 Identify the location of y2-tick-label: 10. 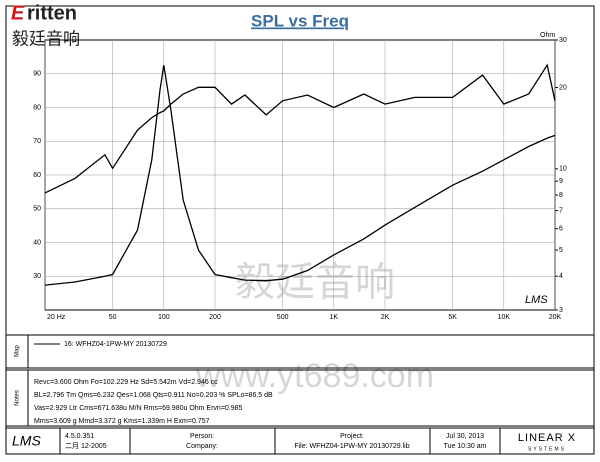
(563, 169).